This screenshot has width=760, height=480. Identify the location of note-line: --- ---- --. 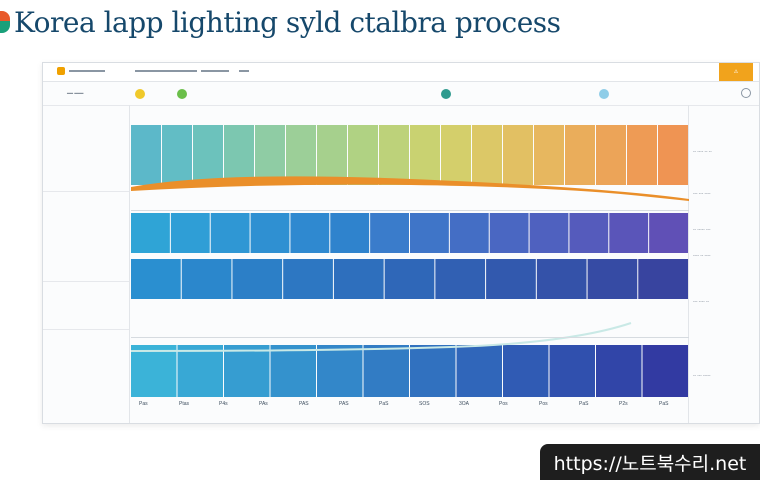
(701, 301).